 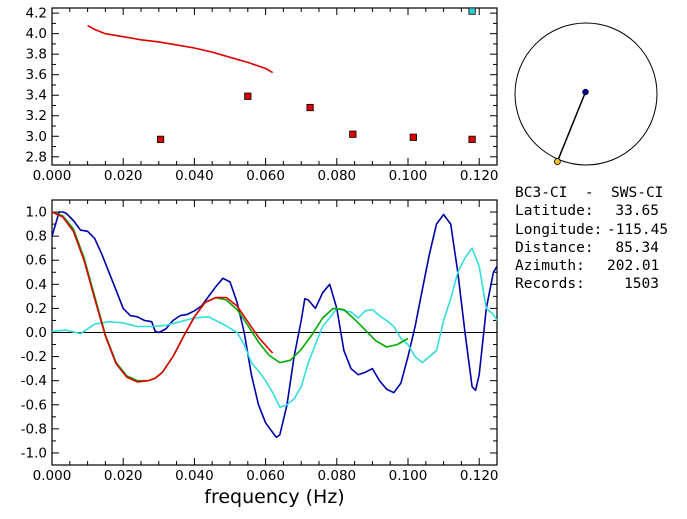 What do you see at coordinates (36, 237) in the screenshot?
I see `y-tick-label: 0.8` at bounding box center [36, 237].